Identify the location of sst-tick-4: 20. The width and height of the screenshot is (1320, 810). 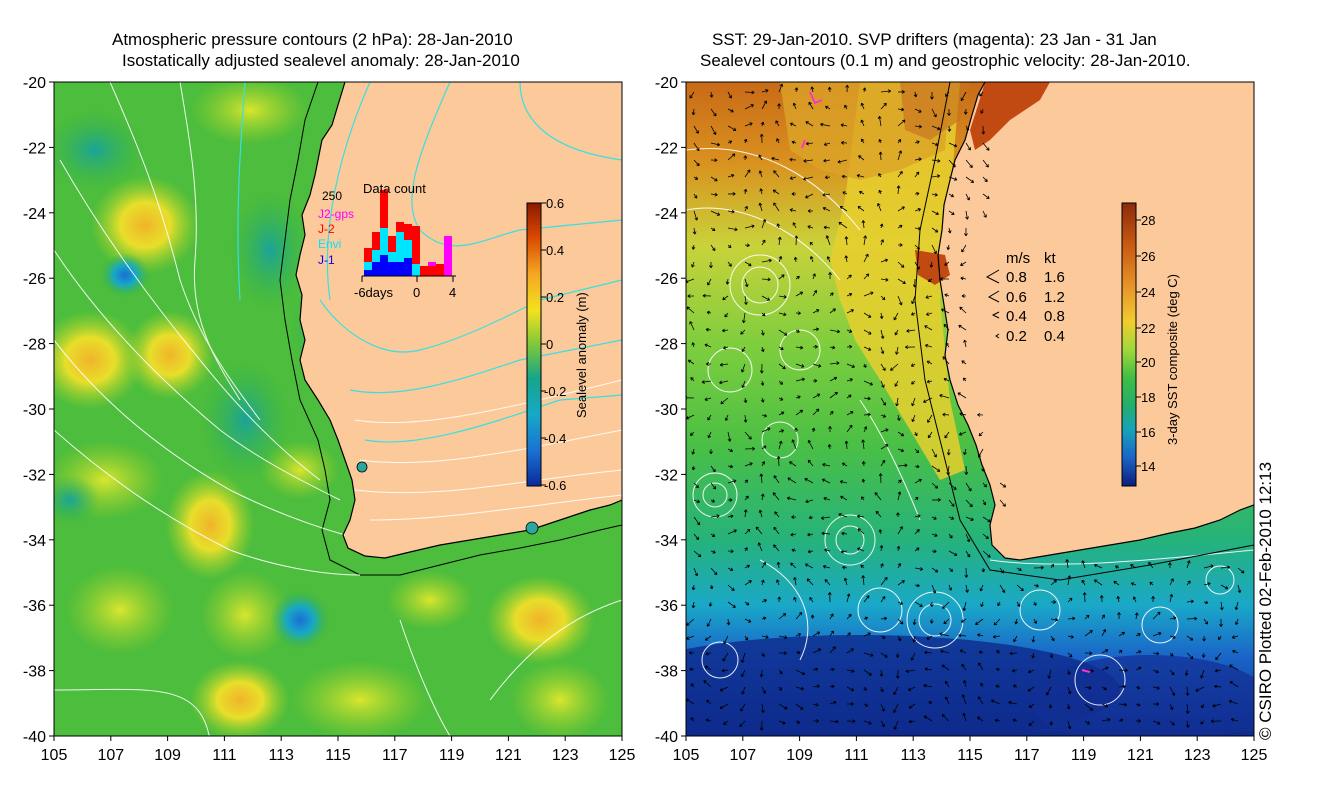
(1148, 362).